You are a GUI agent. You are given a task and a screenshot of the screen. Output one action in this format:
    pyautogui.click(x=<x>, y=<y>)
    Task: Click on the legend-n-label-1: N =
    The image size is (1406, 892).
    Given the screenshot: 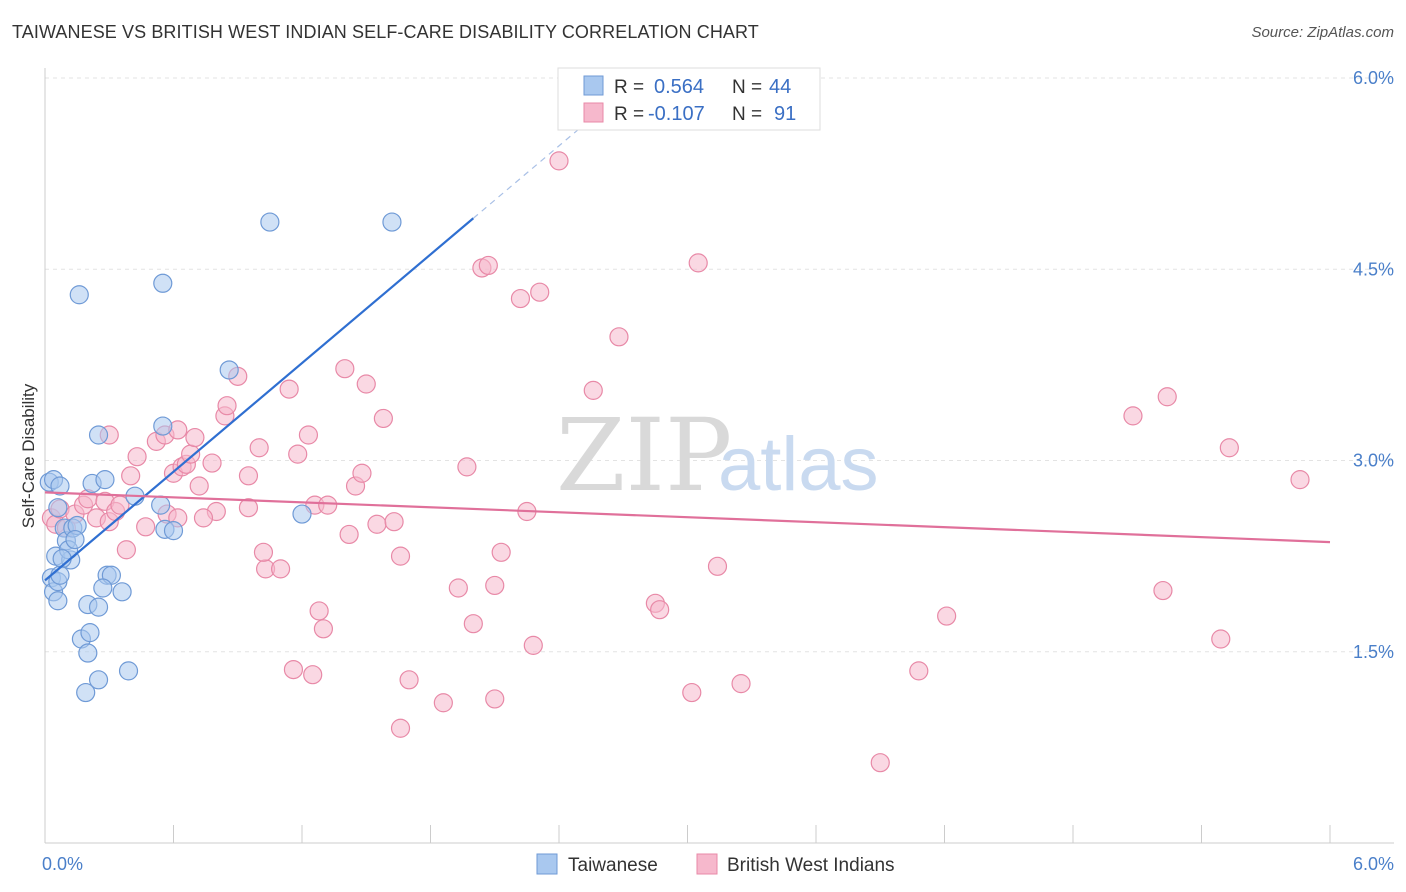 What is the action you would take?
    pyautogui.click(x=747, y=87)
    